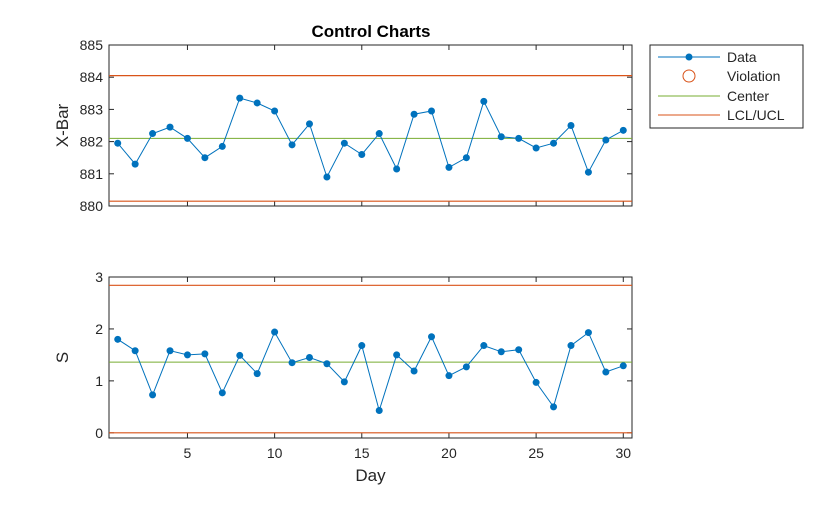 This screenshot has height=510, width=840. I want to click on legend-entry-violation: Violation, so click(753, 76).